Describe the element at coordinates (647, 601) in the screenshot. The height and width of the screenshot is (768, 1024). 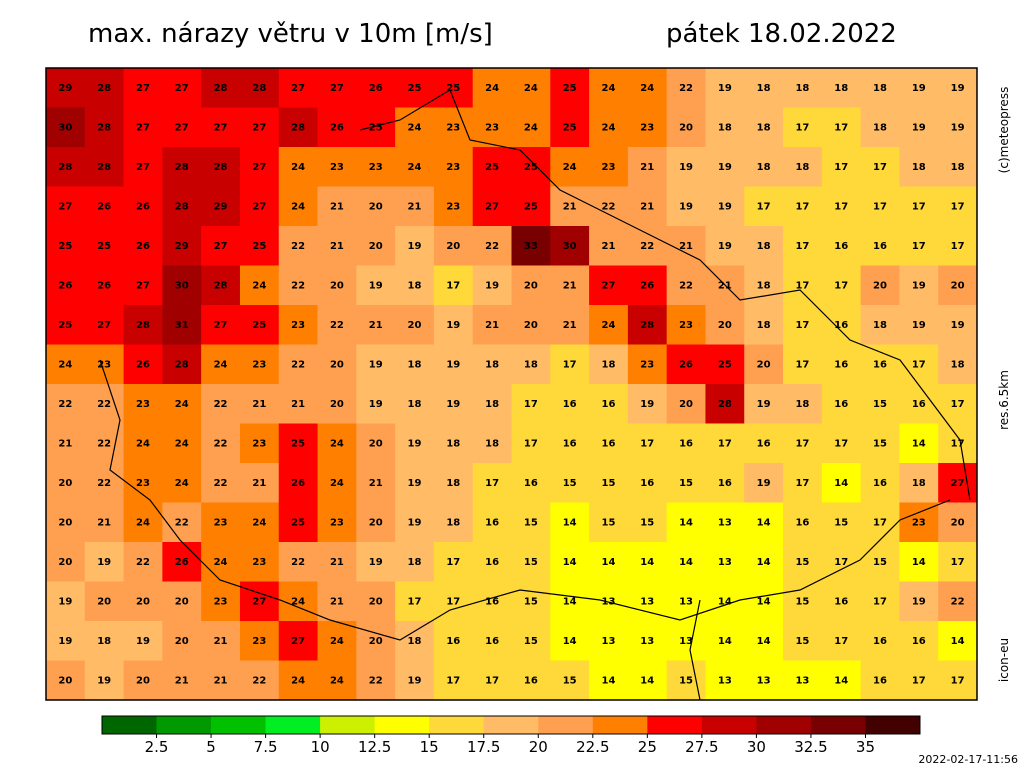
I see `cell-value: 13` at that location.